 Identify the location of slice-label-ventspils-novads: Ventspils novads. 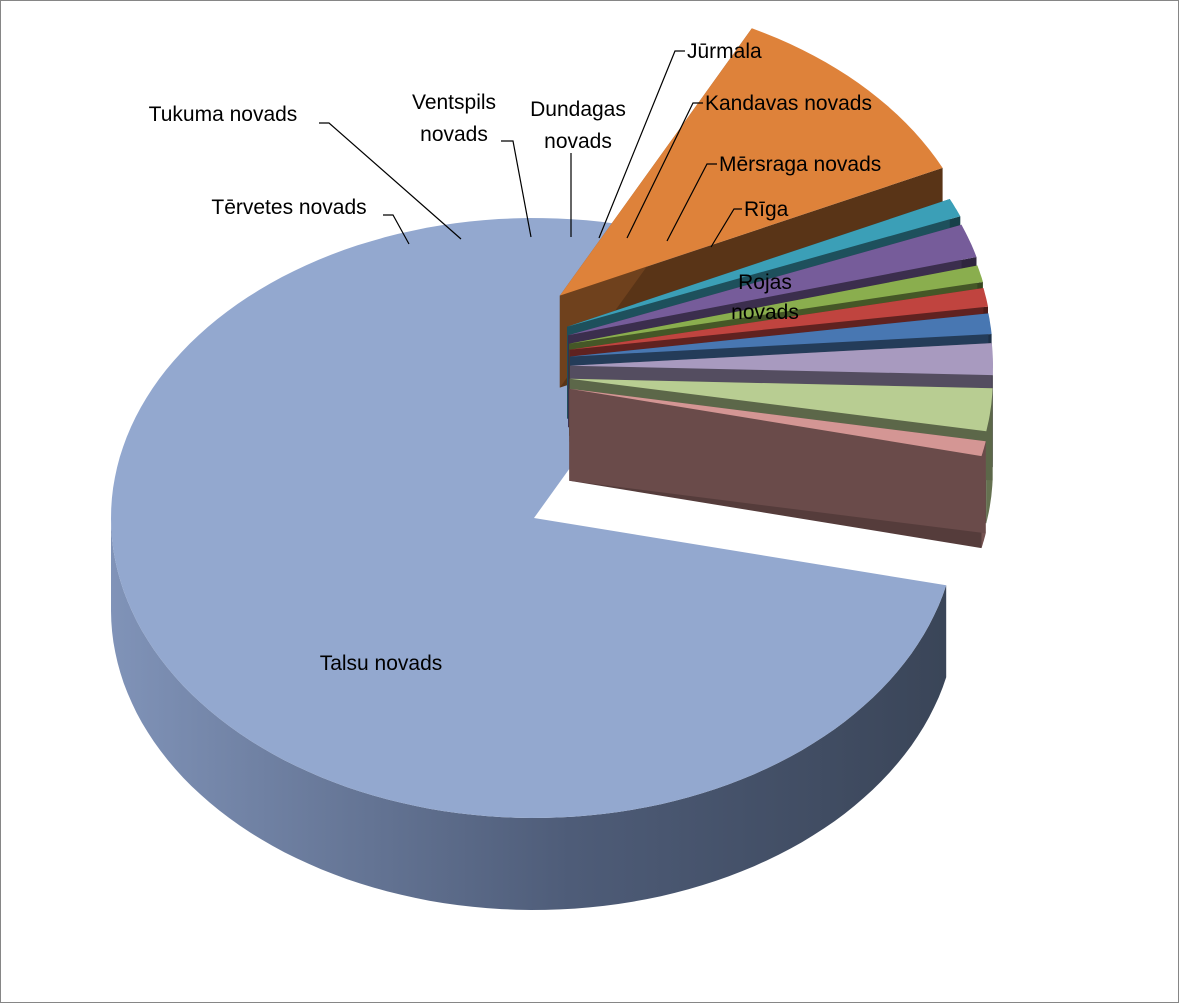
(454, 118).